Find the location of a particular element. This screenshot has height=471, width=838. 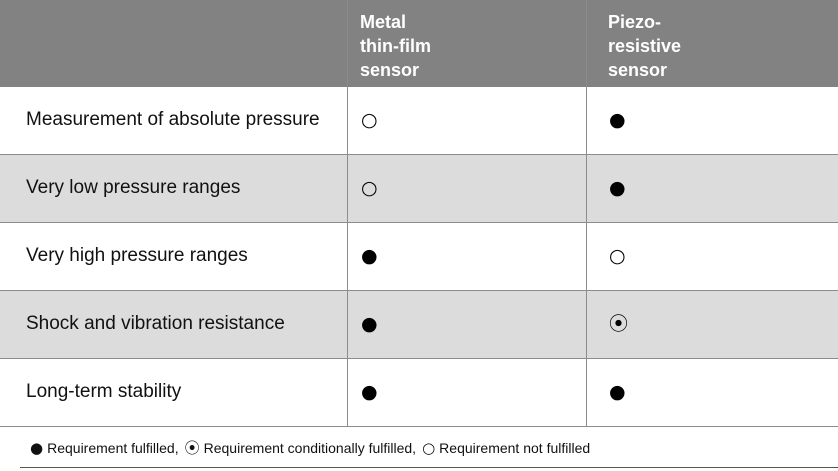

legend-label: Requirement fulfilled, is located at coordinates (113, 448).